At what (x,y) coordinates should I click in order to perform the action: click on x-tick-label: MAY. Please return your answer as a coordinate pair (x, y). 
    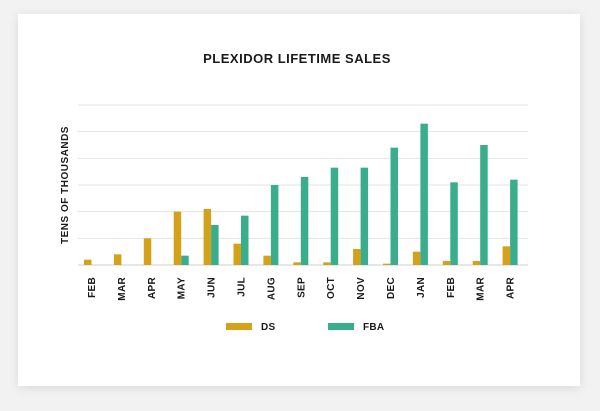
    Looking at the image, I should click on (182, 288).